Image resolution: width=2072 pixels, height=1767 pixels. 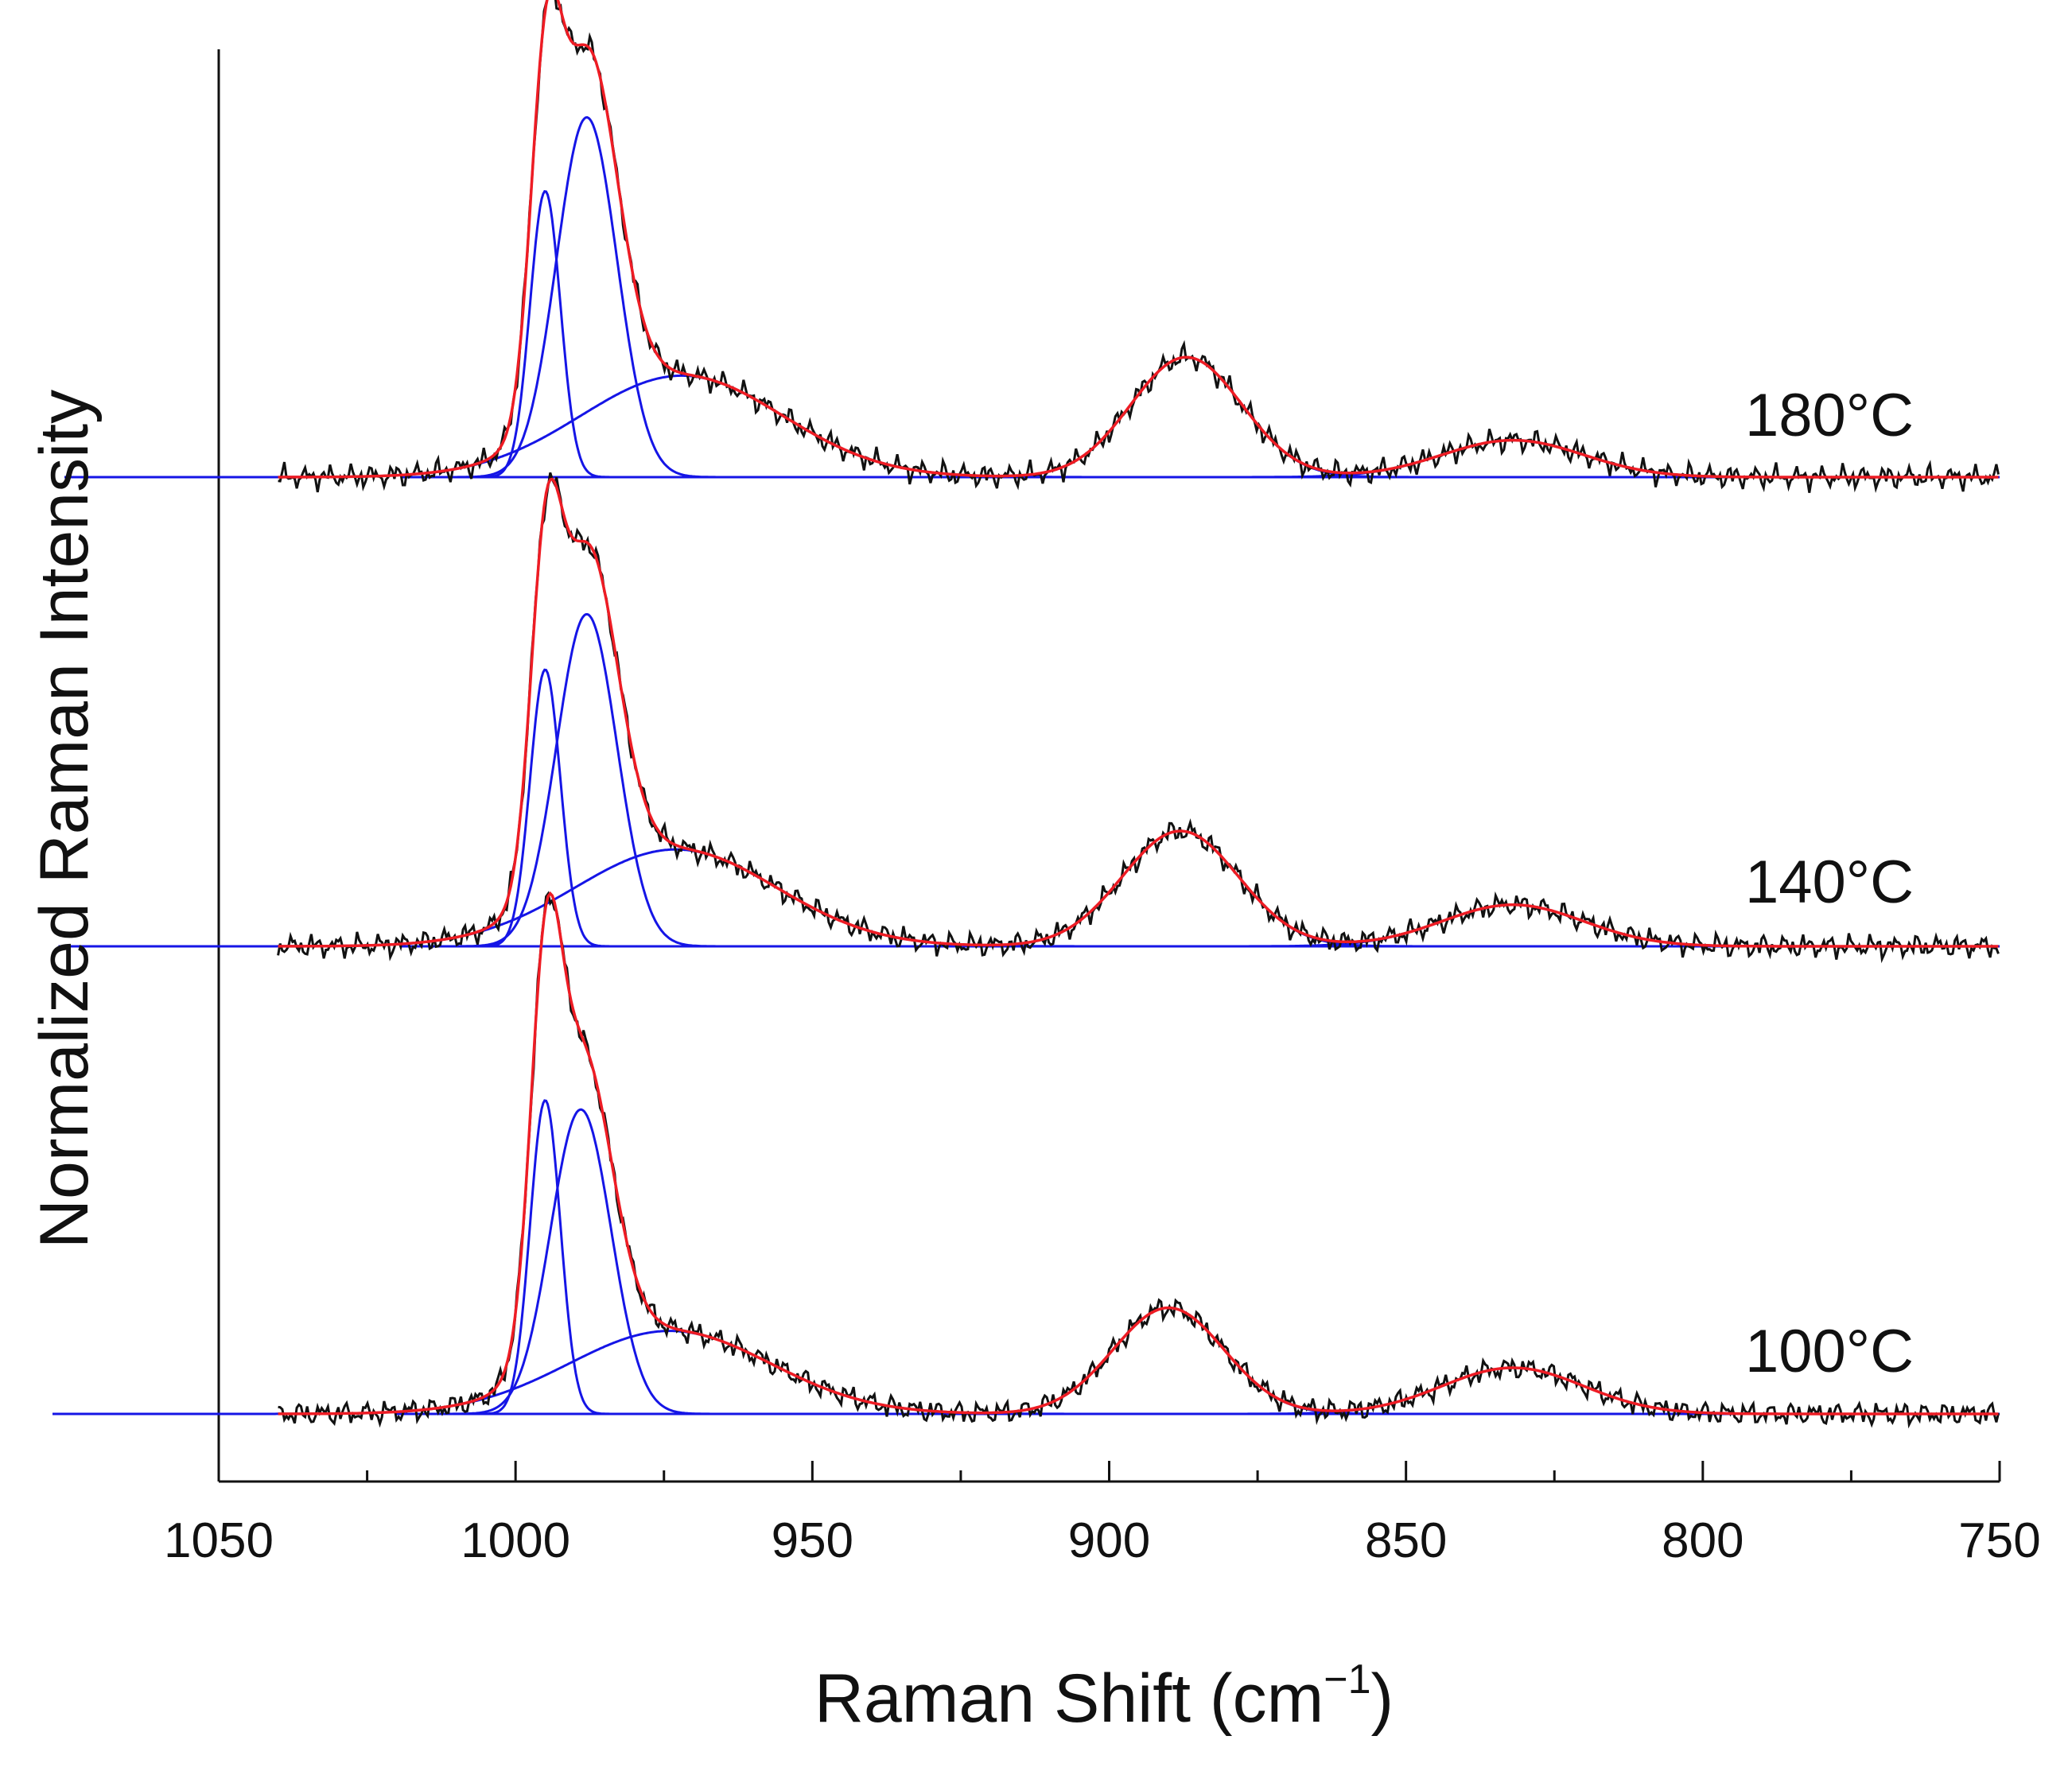 I want to click on x-axis-title: Raman Shift (cm−1), so click(x=1104, y=1697).